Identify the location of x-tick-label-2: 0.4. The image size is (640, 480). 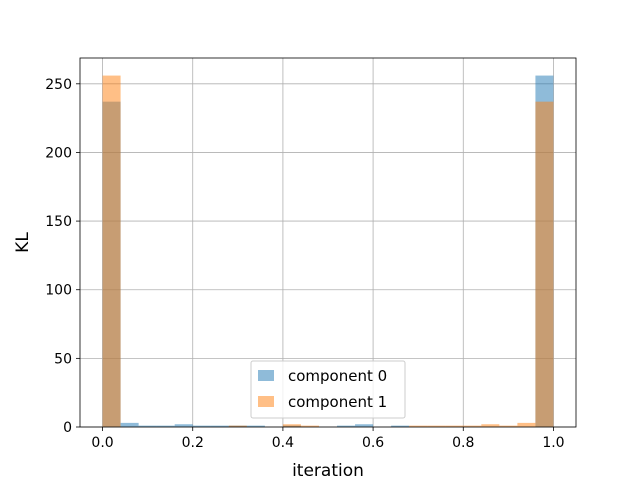
(283, 443).